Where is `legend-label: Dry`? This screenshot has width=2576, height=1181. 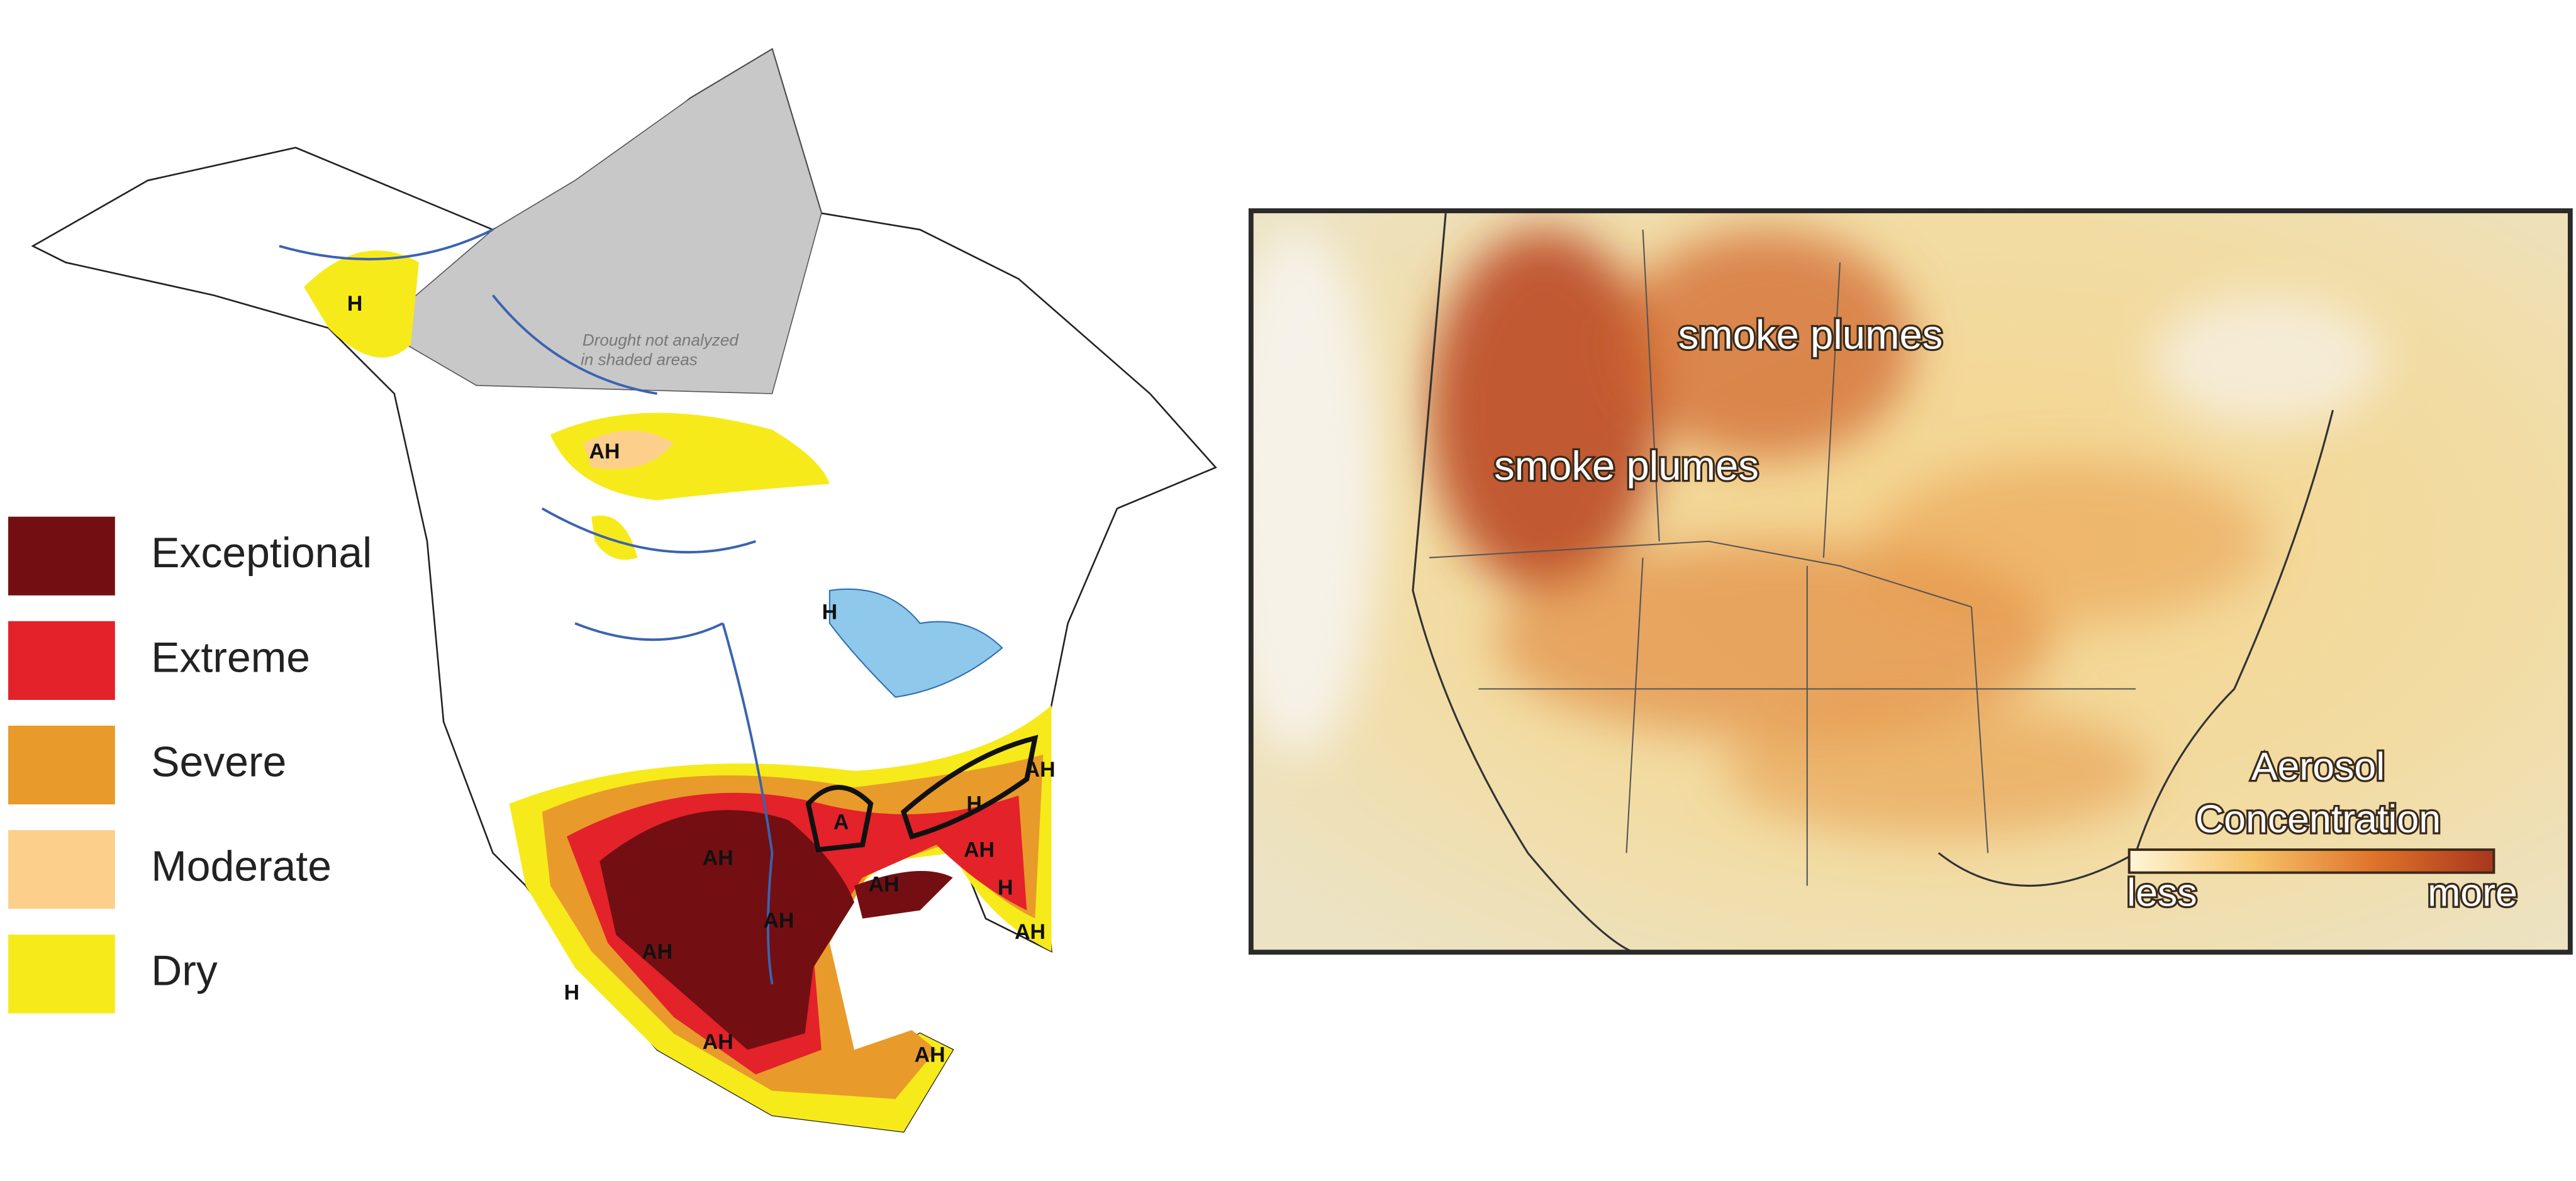 legend-label: Dry is located at coordinates (184, 972).